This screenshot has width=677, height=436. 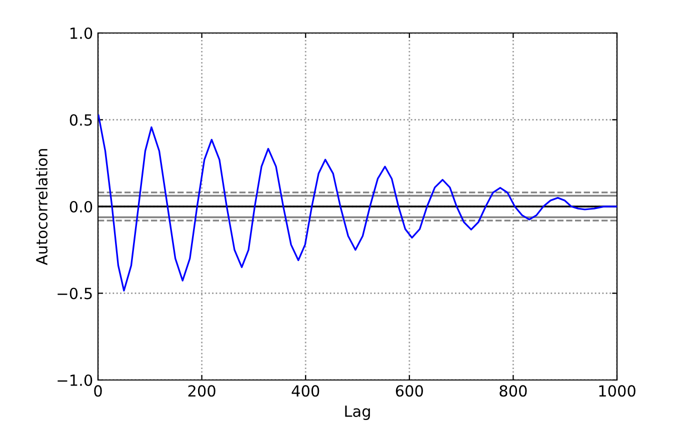 I want to click on y-tick-label: −0.5, so click(x=75, y=294).